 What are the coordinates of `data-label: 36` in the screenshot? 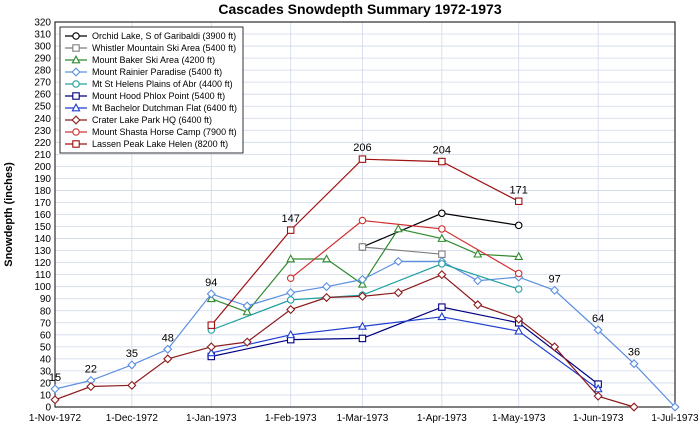 It's located at (634, 353).